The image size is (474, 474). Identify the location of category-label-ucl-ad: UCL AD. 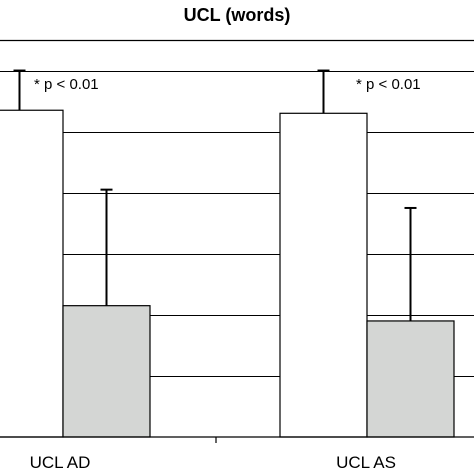
(60, 462).